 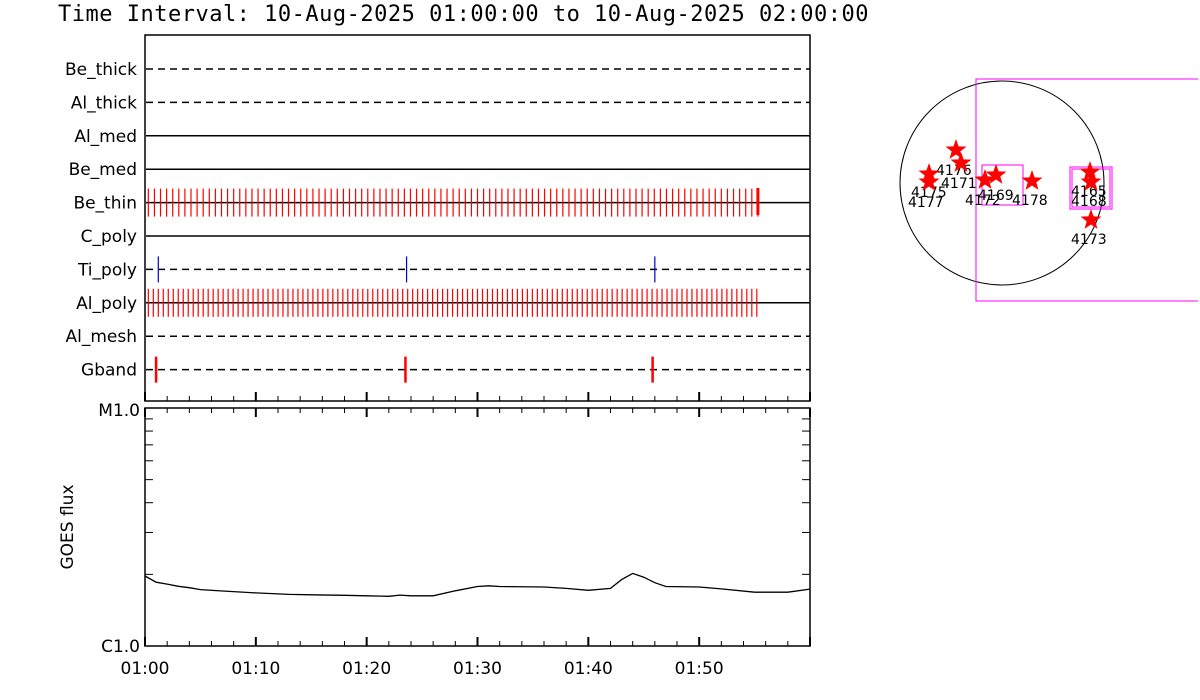 What do you see at coordinates (101, 70) in the screenshot?
I see `timeline-row-label: Be_thick` at bounding box center [101, 70].